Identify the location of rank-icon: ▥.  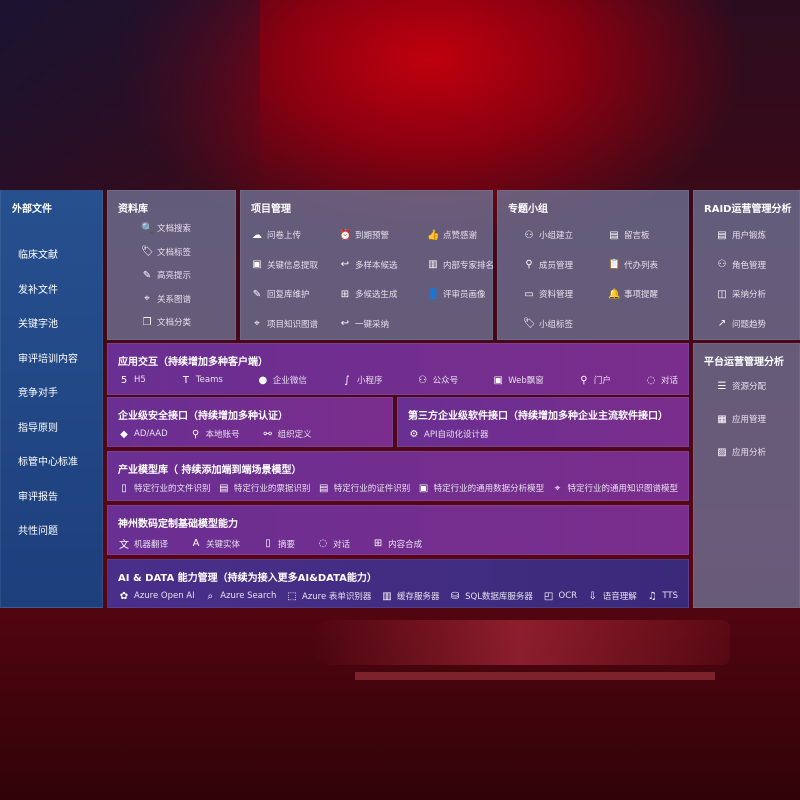
(433, 264).